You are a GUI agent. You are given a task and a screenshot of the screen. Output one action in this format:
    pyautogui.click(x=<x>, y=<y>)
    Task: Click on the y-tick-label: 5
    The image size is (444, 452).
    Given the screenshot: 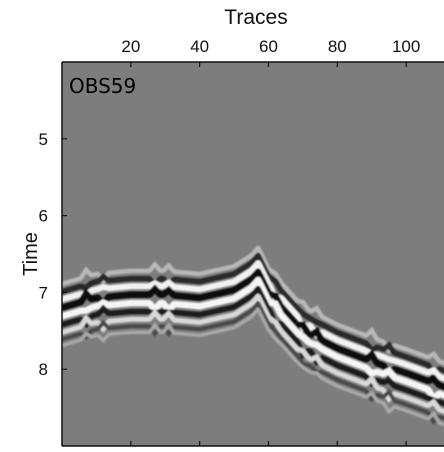 What is the action you would take?
    pyautogui.click(x=43, y=139)
    